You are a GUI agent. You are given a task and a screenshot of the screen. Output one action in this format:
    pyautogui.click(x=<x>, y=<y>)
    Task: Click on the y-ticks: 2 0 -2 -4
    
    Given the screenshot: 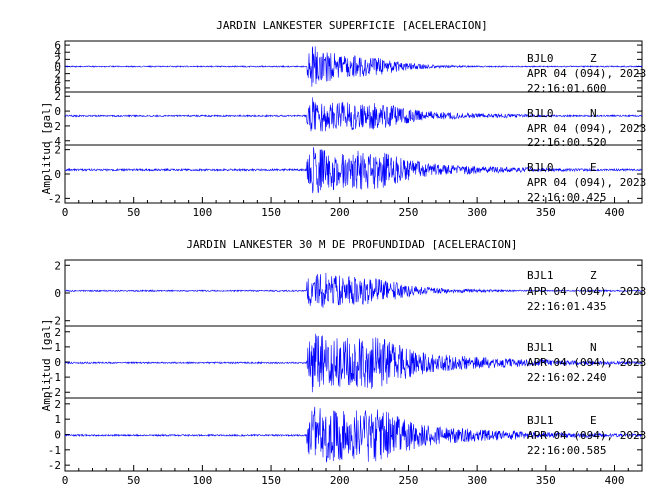 What is the action you would take?
    pyautogui.click(x=345, y=119)
    